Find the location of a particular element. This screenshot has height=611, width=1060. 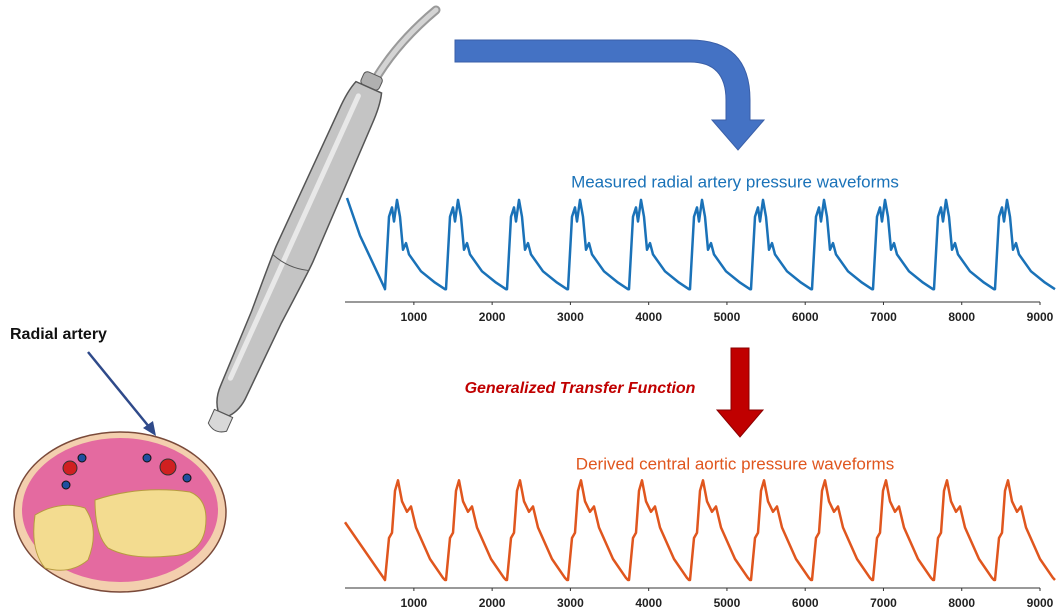

artery-label: Radial artery is located at coordinates (58, 334).